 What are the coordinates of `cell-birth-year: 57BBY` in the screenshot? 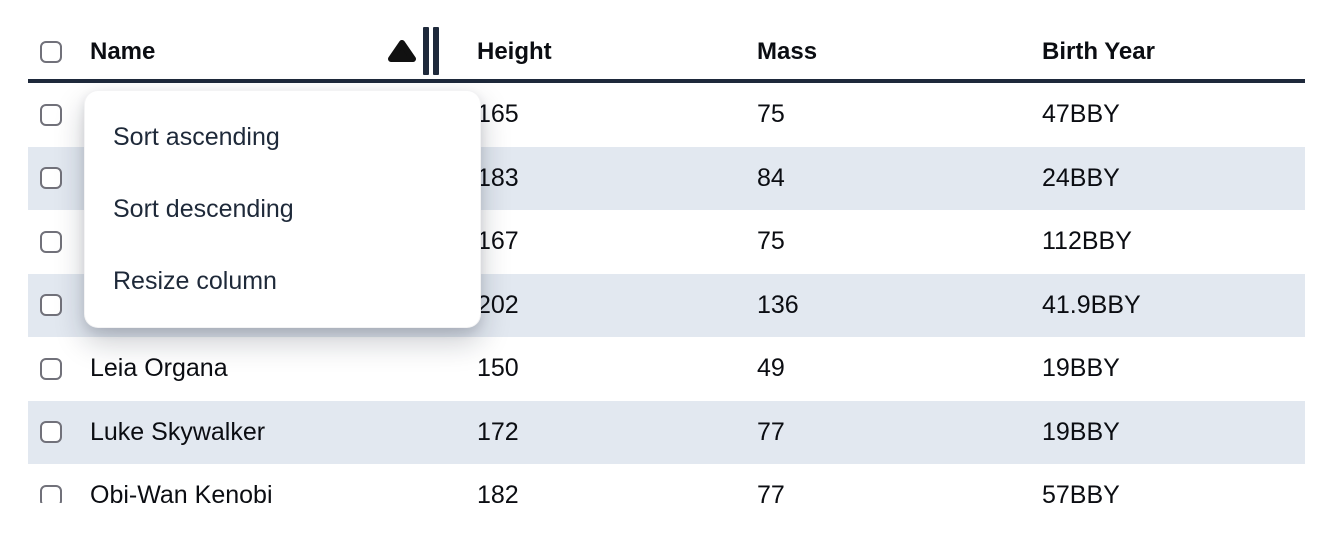 It's located at (1081, 492).